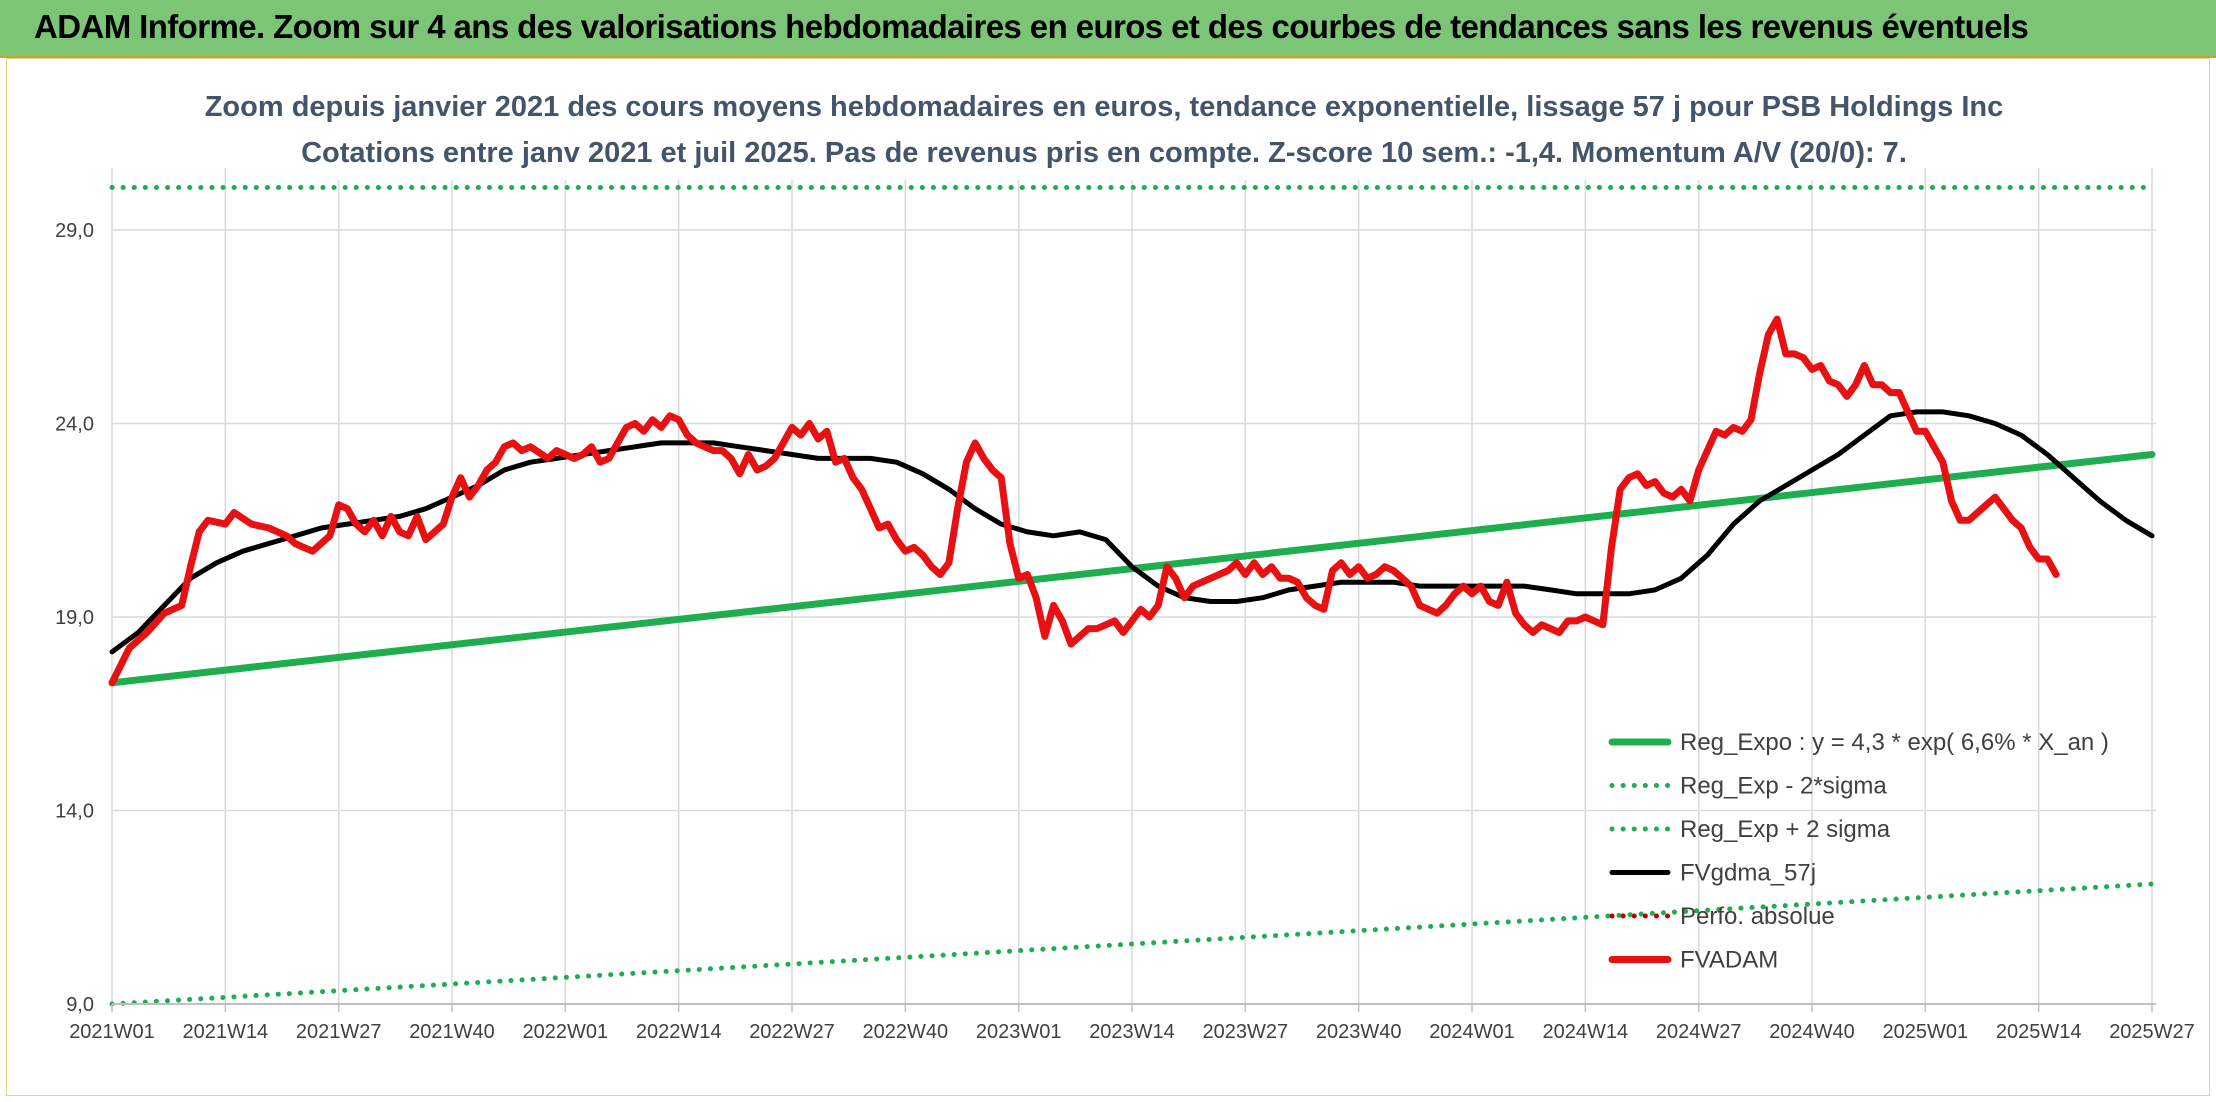 This screenshot has width=2216, height=1102. What do you see at coordinates (74, 618) in the screenshot?
I see `y-tick-label: 19,0` at bounding box center [74, 618].